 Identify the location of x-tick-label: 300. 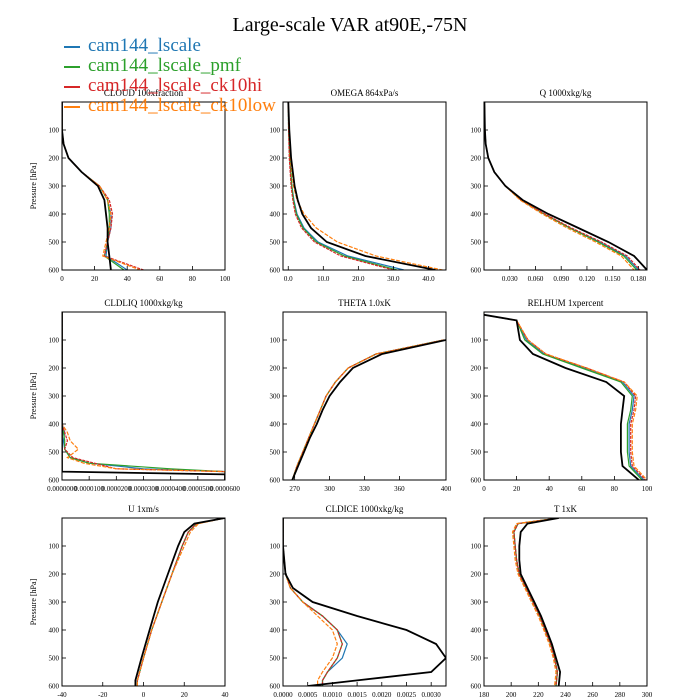
(647, 695).